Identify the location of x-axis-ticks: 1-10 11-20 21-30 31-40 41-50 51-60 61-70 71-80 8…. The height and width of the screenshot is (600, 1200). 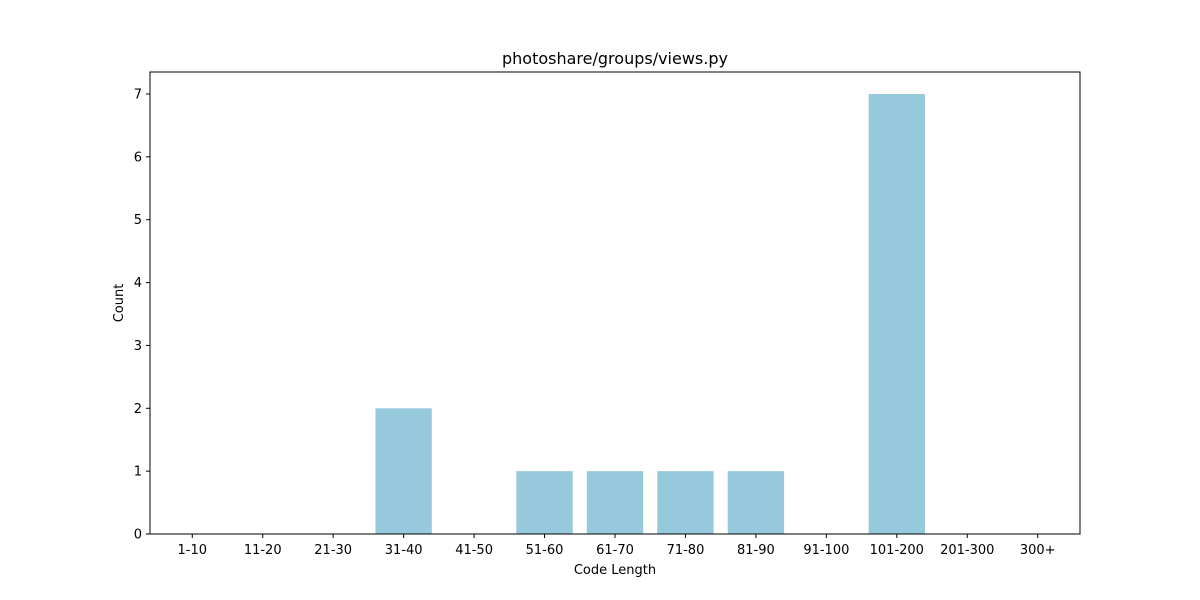
(617, 546).